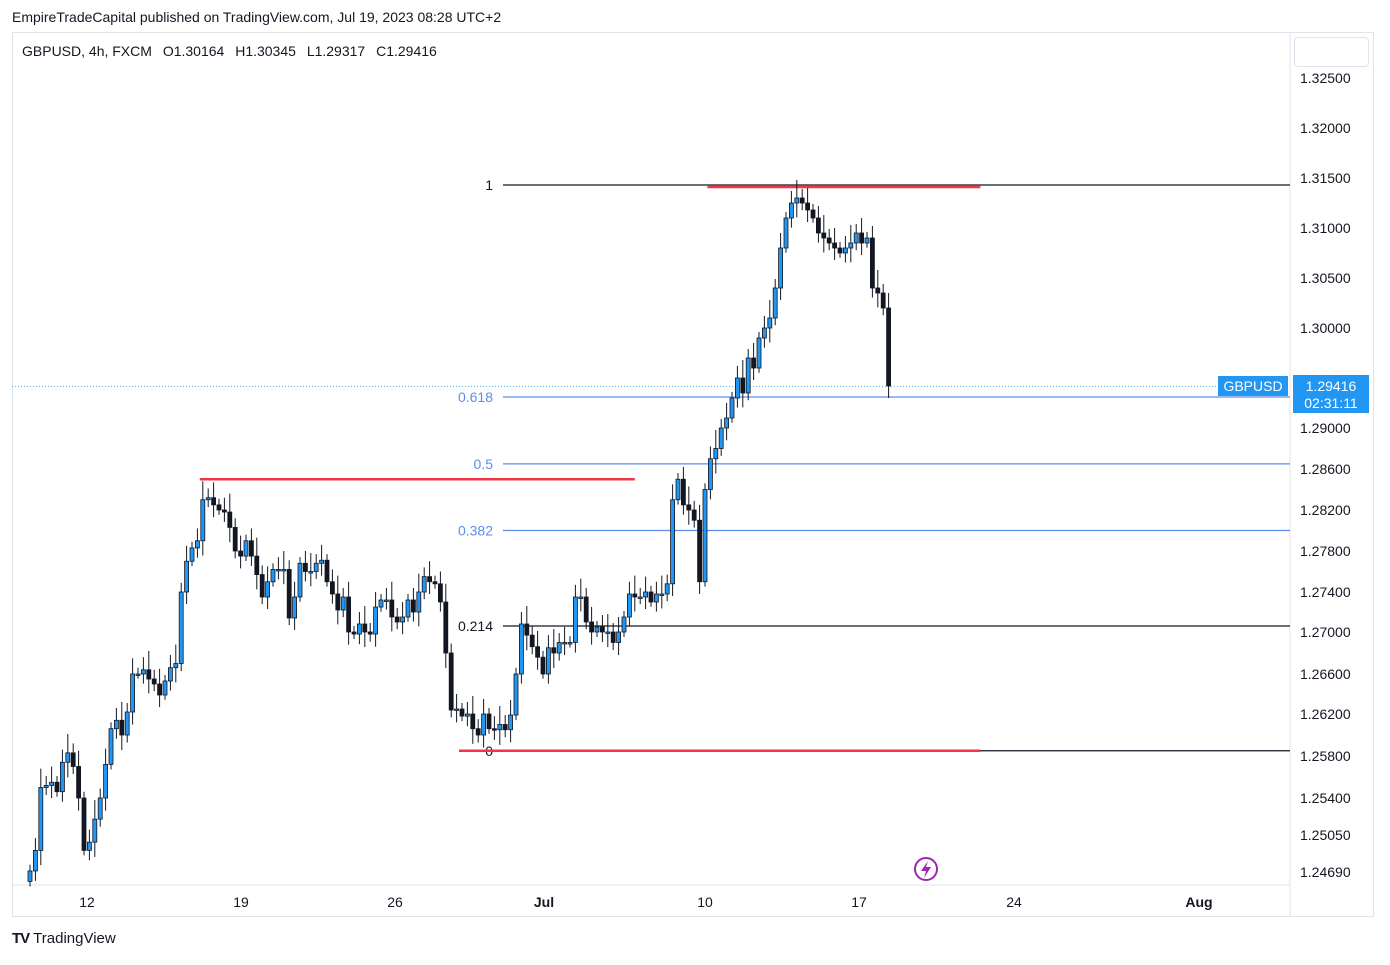  Describe the element at coordinates (1325, 510) in the screenshot. I see `price-tick-label: 1.28200` at that location.